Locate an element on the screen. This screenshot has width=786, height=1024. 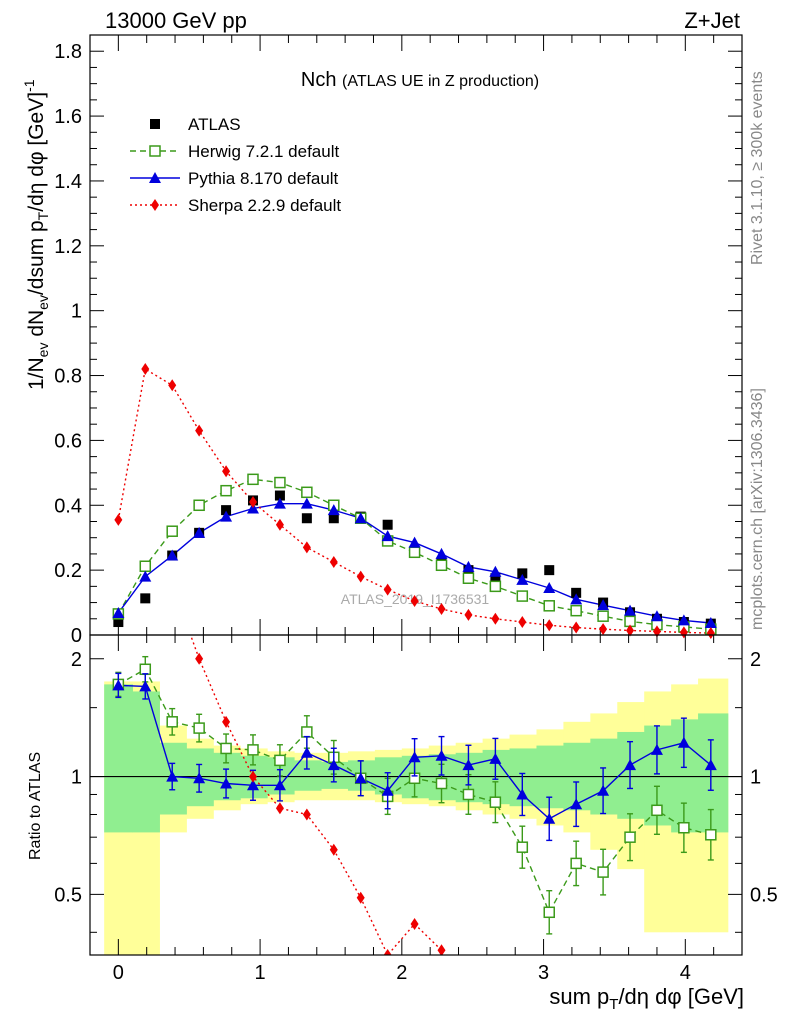
plot-title-sub: (ATLAS UE in Z production) is located at coordinates (440, 81).